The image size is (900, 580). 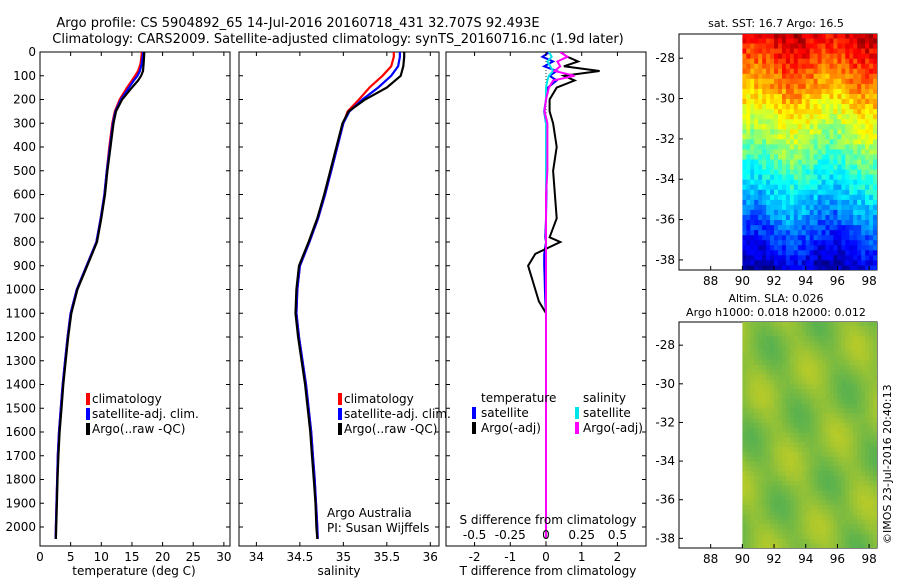 What do you see at coordinates (868, 281) in the screenshot?
I see `map-x-tick-label: 98` at bounding box center [868, 281].